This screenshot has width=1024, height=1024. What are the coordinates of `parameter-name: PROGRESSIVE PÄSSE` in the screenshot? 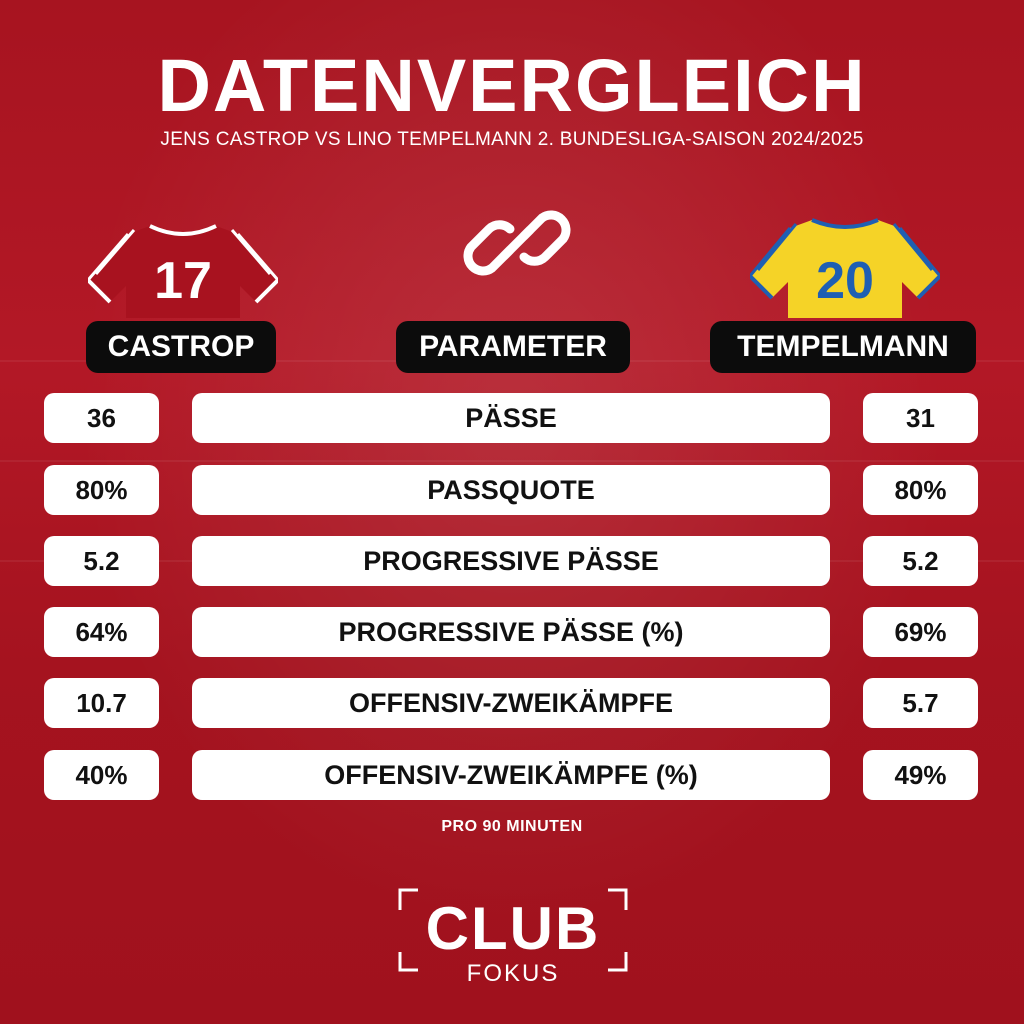 It's located at (511, 561).